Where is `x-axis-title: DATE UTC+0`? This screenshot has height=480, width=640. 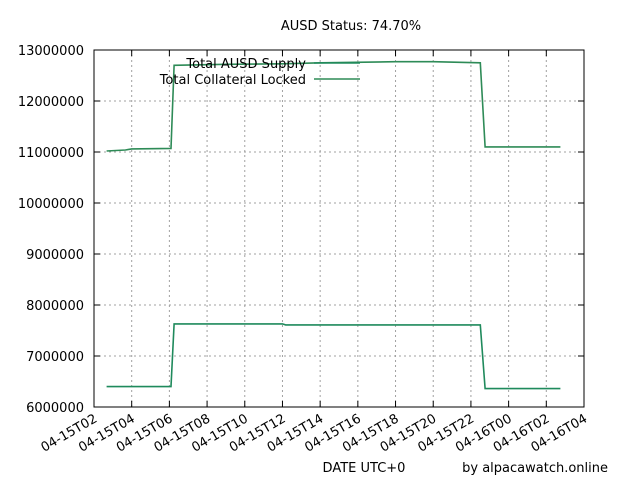 x-axis-title: DATE UTC+0 is located at coordinates (364, 468).